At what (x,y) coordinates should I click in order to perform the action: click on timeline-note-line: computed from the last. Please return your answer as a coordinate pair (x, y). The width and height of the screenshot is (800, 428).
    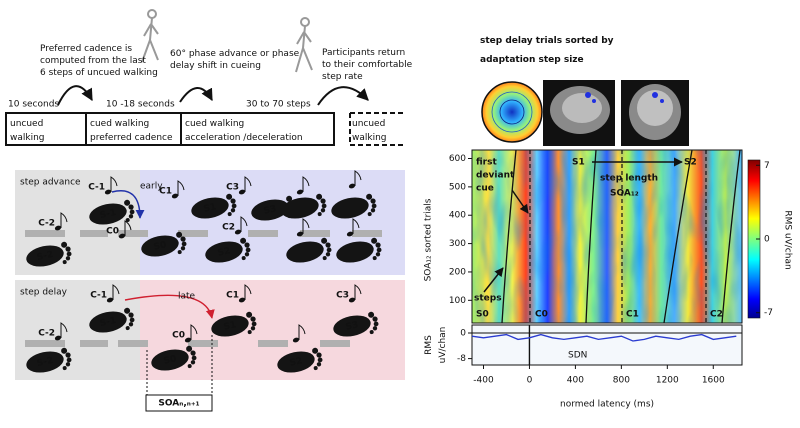
    Looking at the image, I should click on (93, 61).